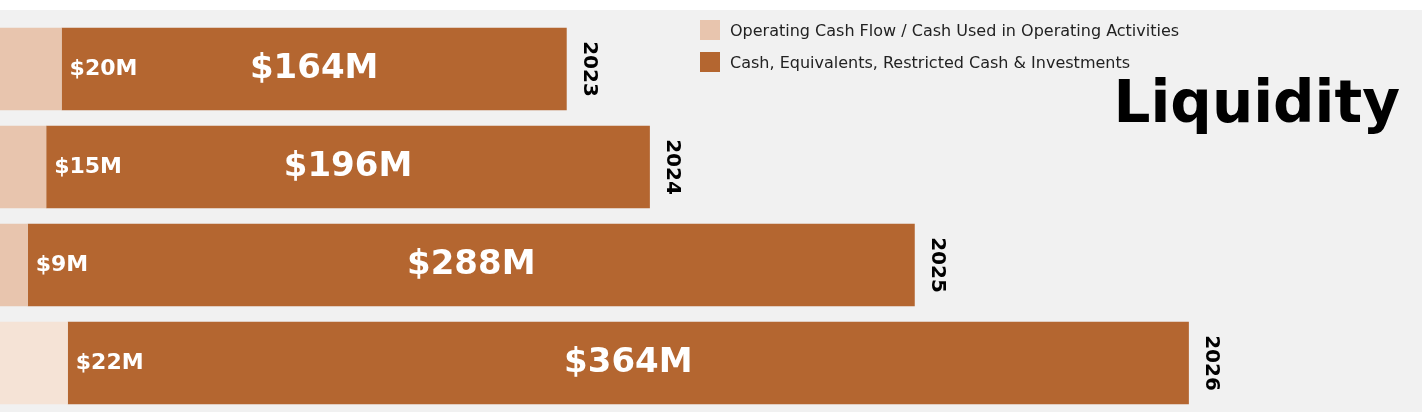  I want to click on y-tick-label: 2023, so click(590, 69).